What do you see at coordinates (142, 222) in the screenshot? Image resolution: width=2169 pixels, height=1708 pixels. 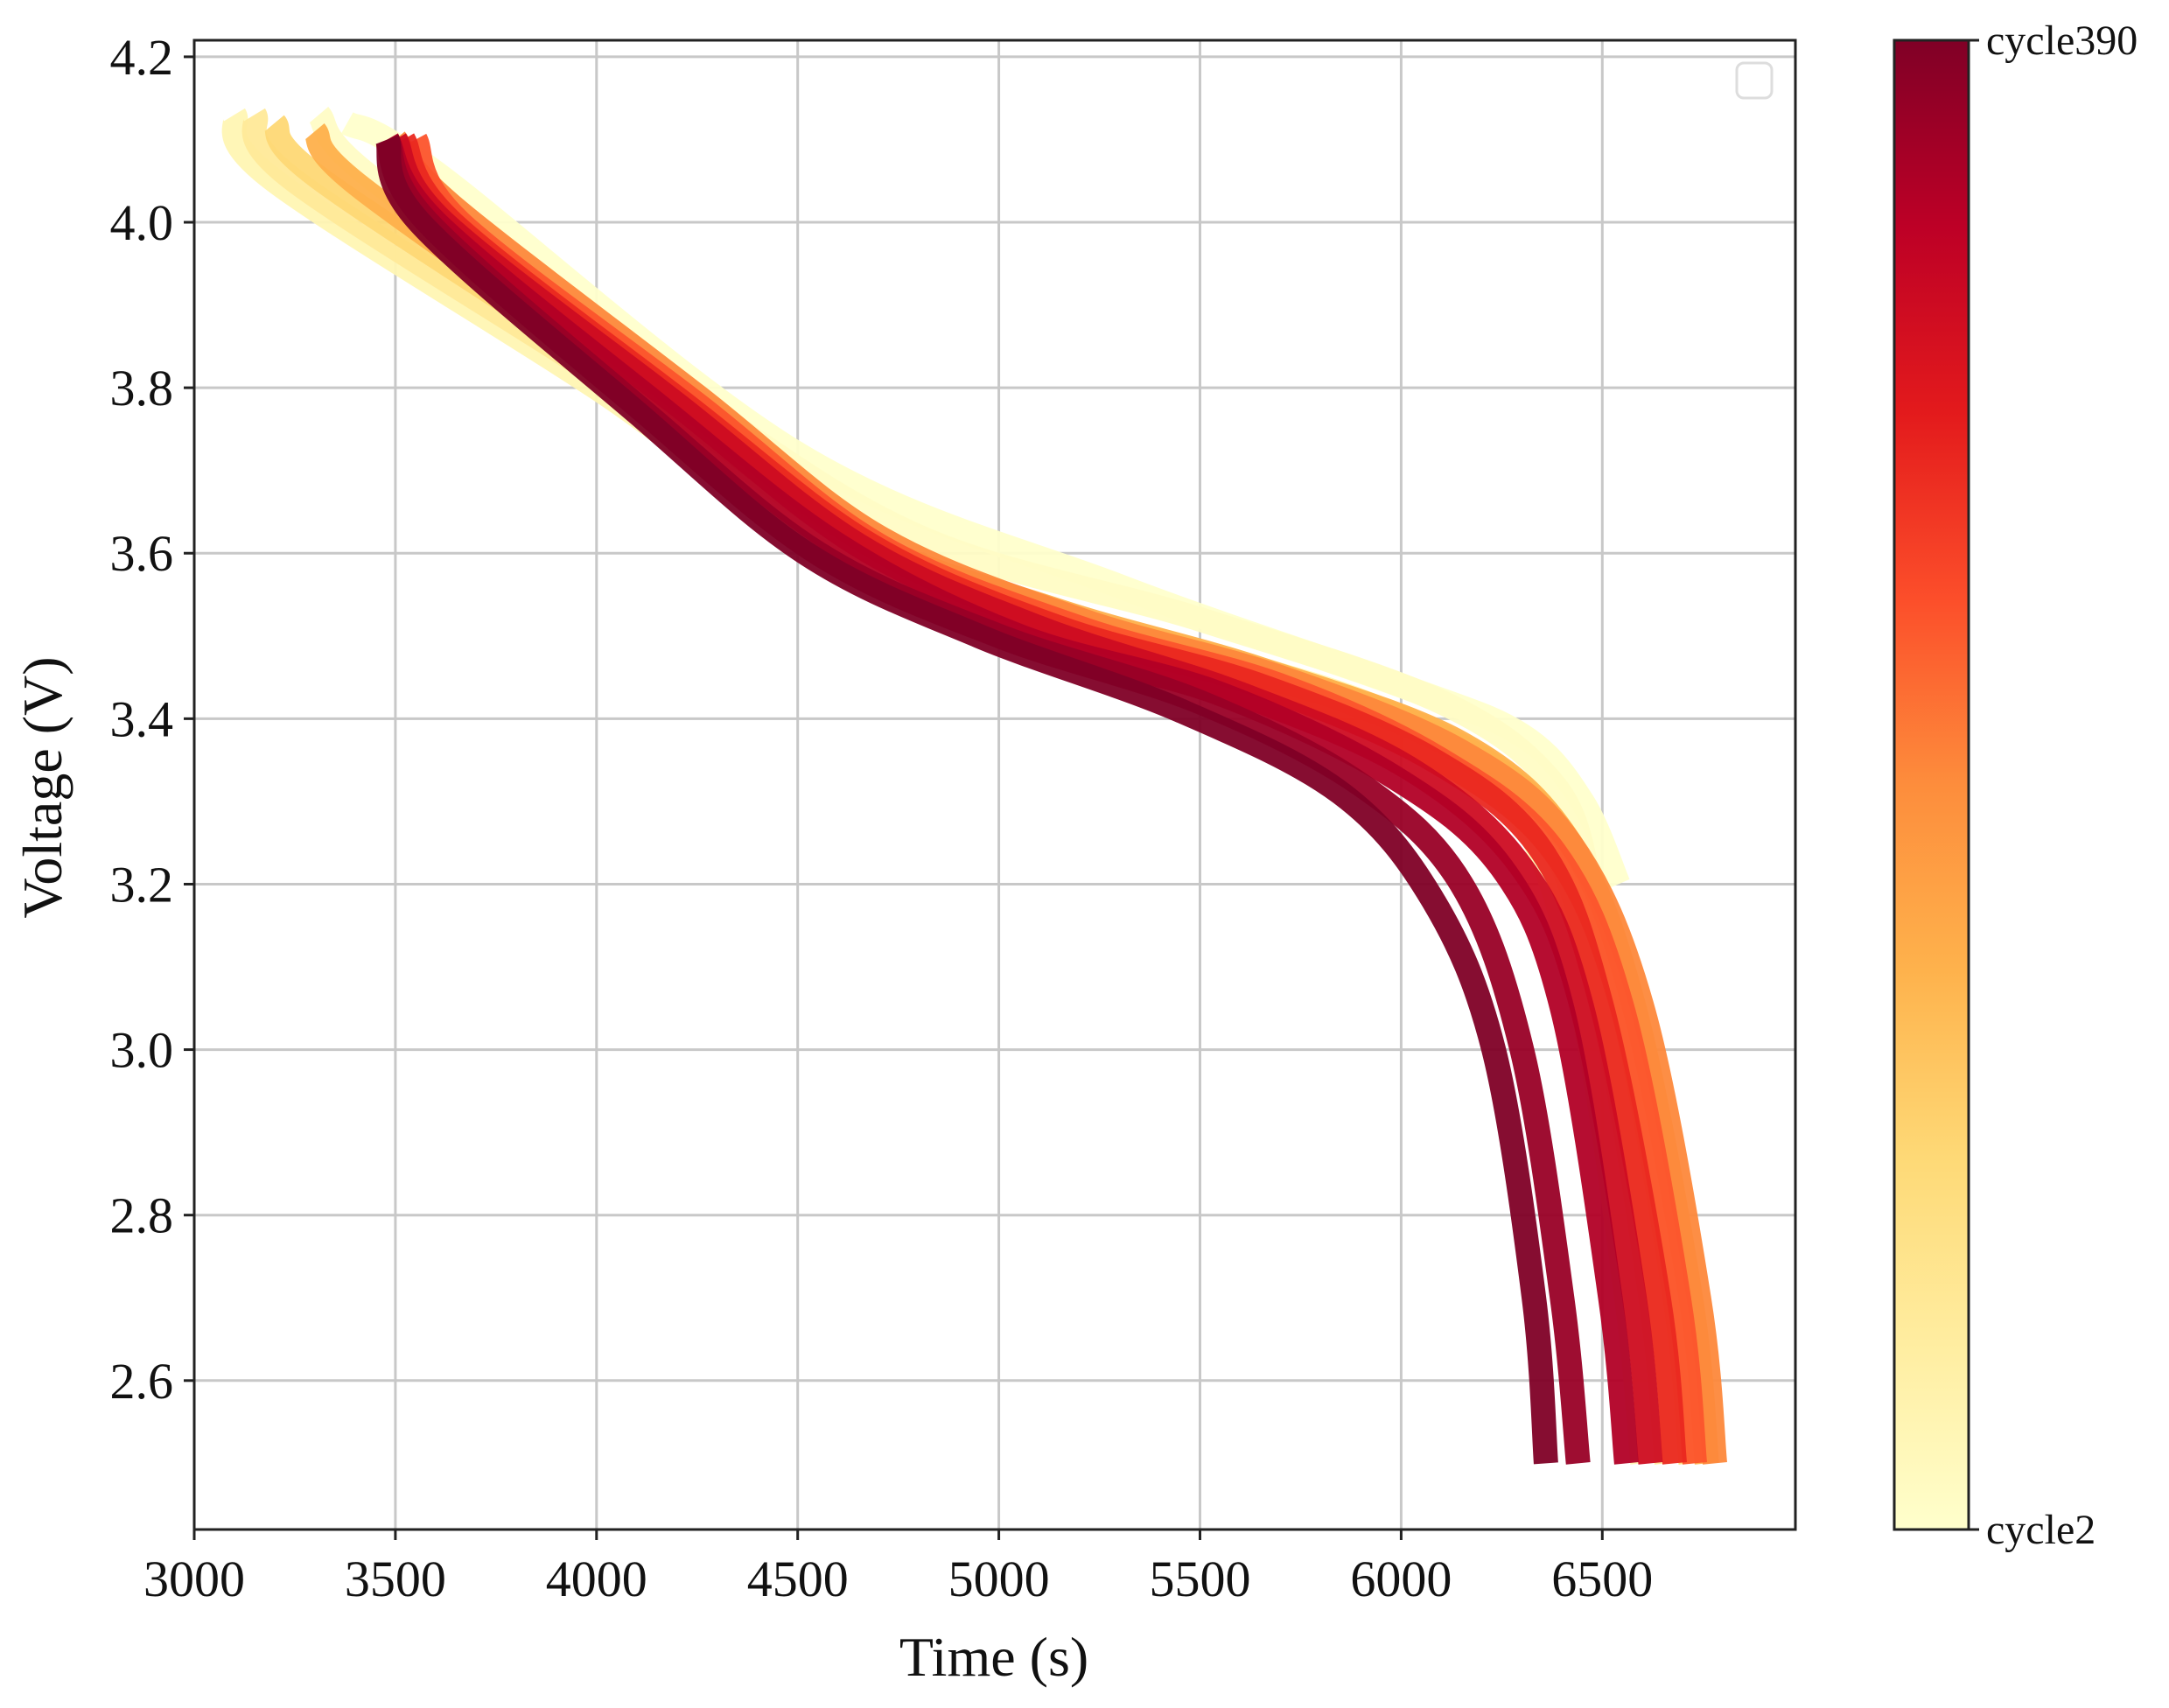 I see `y-tick-label: 4.0` at bounding box center [142, 222].